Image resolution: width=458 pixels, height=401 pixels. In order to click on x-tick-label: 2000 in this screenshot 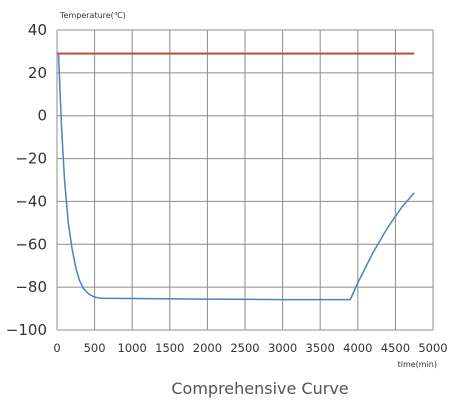, I will do `click(207, 348)`.